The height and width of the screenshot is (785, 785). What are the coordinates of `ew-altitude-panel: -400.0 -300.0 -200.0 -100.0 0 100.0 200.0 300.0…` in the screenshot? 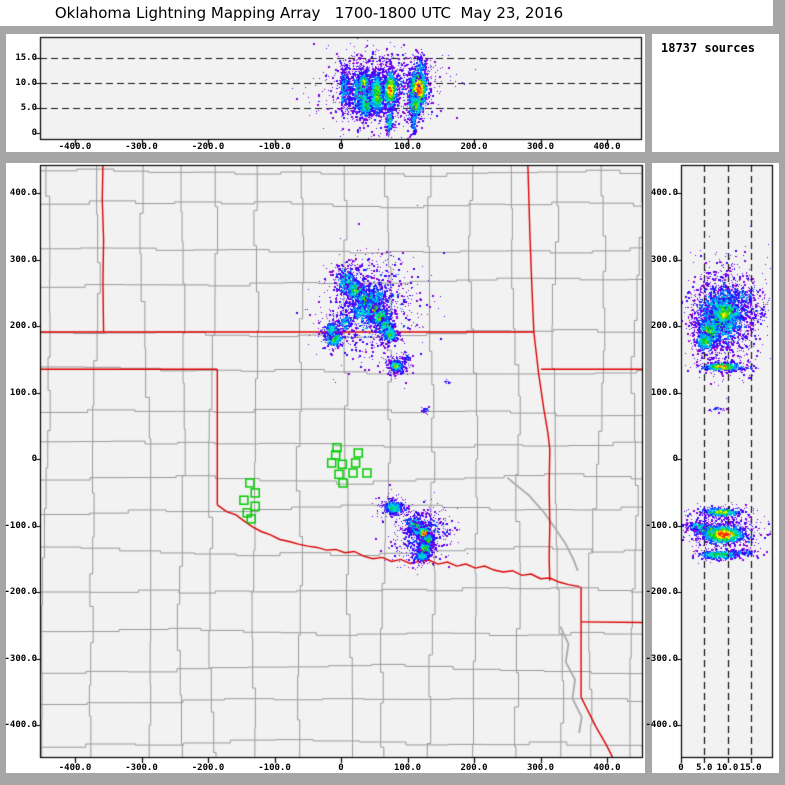 It's located at (325, 93).